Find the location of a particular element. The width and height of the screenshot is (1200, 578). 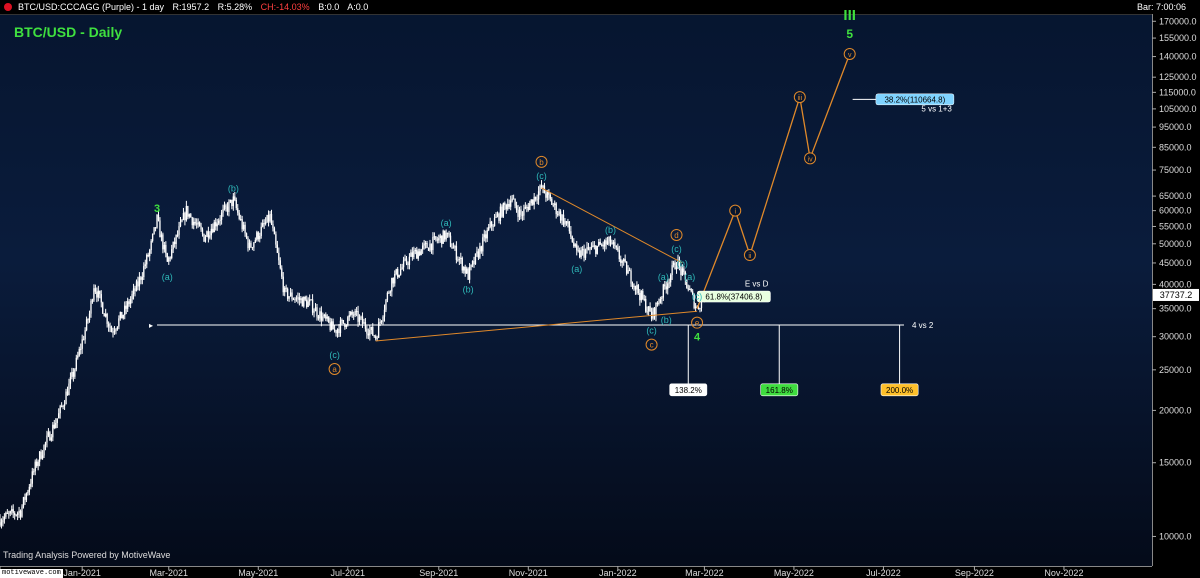

time-axis-panel is located at coordinates (600, 572).